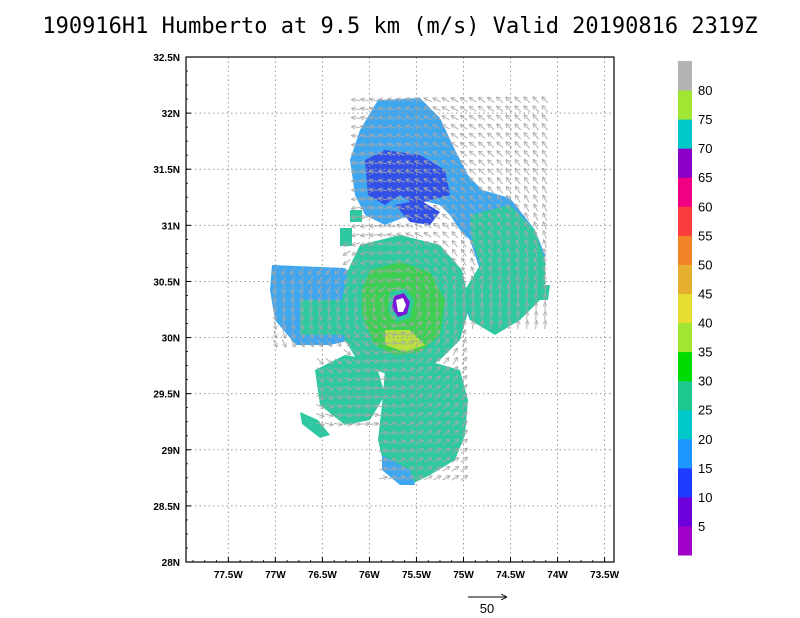 The image size is (800, 618). I want to click on y-tick-label: 30.5N, so click(166, 282).